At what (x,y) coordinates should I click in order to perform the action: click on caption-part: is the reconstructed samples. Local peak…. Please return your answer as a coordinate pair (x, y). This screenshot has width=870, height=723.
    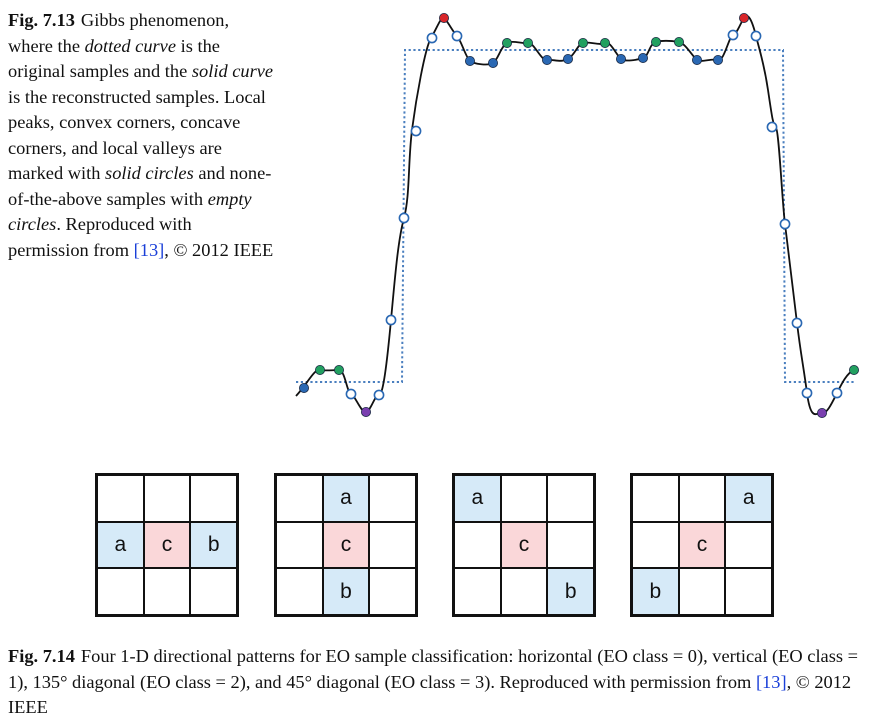
    Looking at the image, I should click on (137, 135).